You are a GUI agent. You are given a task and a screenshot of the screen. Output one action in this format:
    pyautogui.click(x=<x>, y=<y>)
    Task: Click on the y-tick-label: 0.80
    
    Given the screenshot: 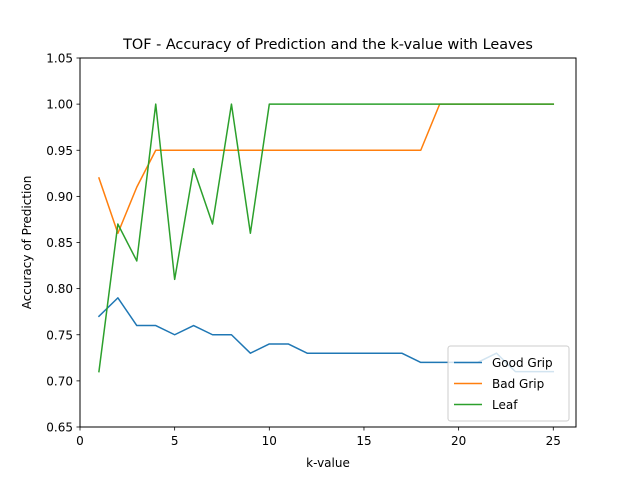 What is the action you would take?
    pyautogui.click(x=59, y=289)
    